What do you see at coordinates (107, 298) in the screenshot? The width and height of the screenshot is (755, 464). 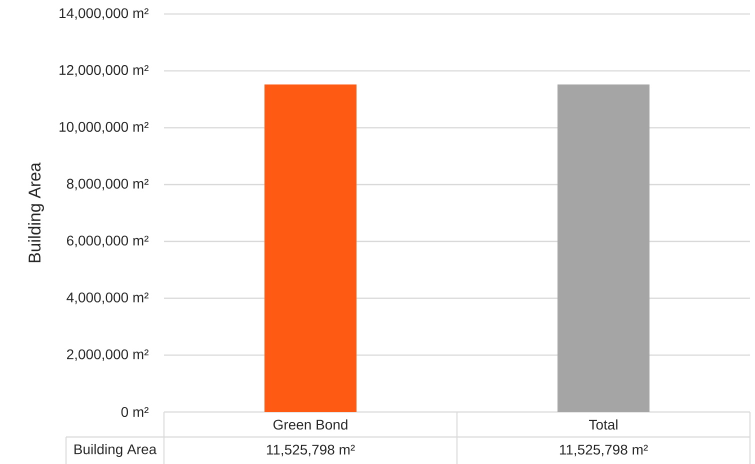 I see `y-tick-label: 4,000,000 m²` at bounding box center [107, 298].